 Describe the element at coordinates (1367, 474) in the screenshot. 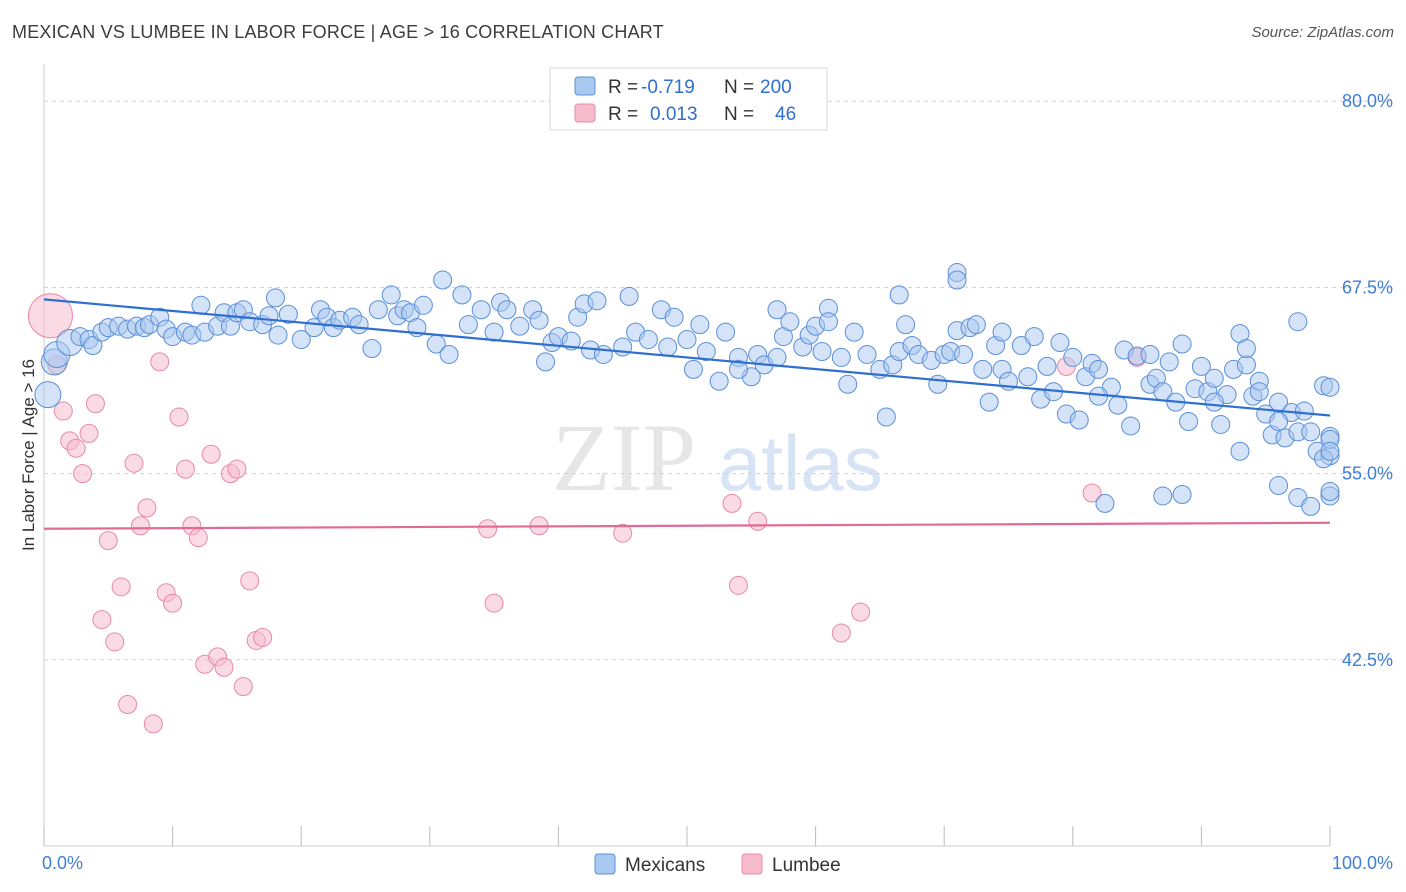

I see `y-tick-label-1: 55.0%` at that location.